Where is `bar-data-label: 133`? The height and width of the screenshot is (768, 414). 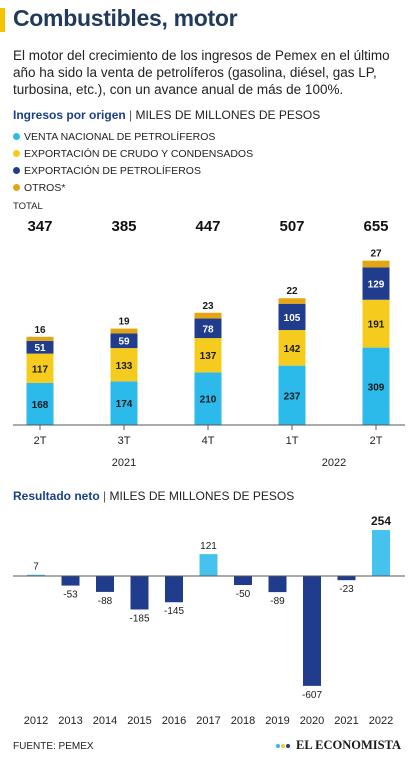
bar-data-label: 133 is located at coordinates (124, 366).